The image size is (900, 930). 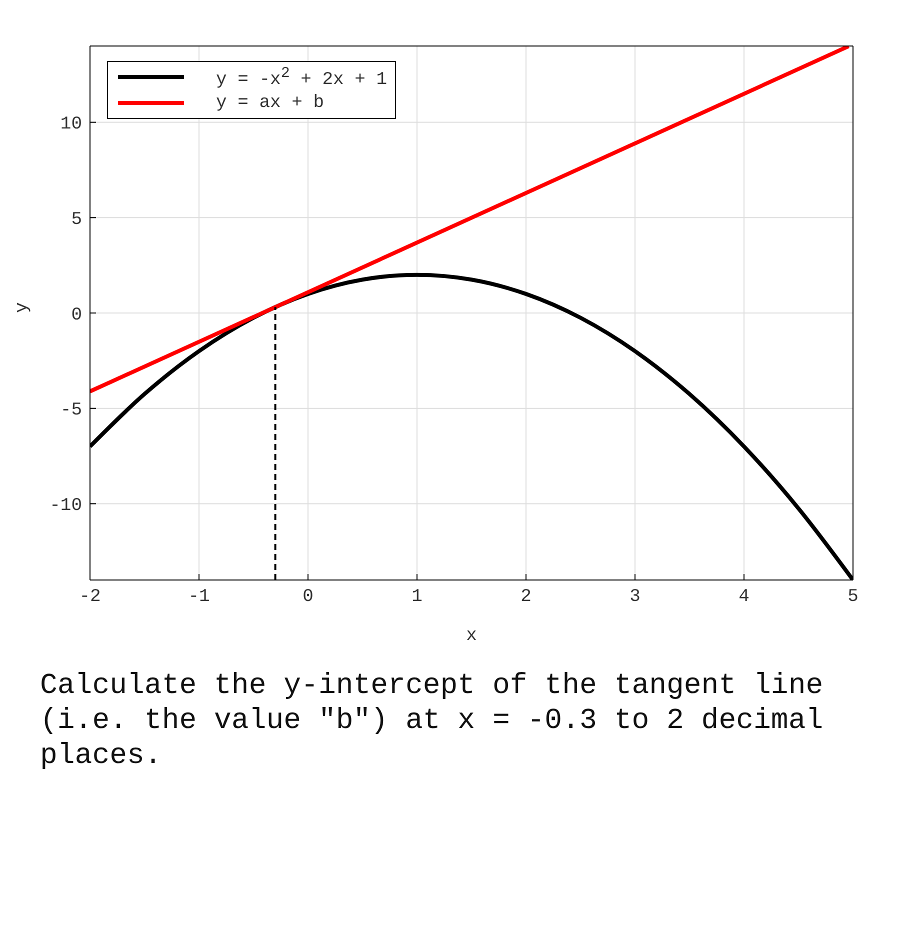 What do you see at coordinates (90, 596) in the screenshot?
I see `x-tick-label: -2` at bounding box center [90, 596].